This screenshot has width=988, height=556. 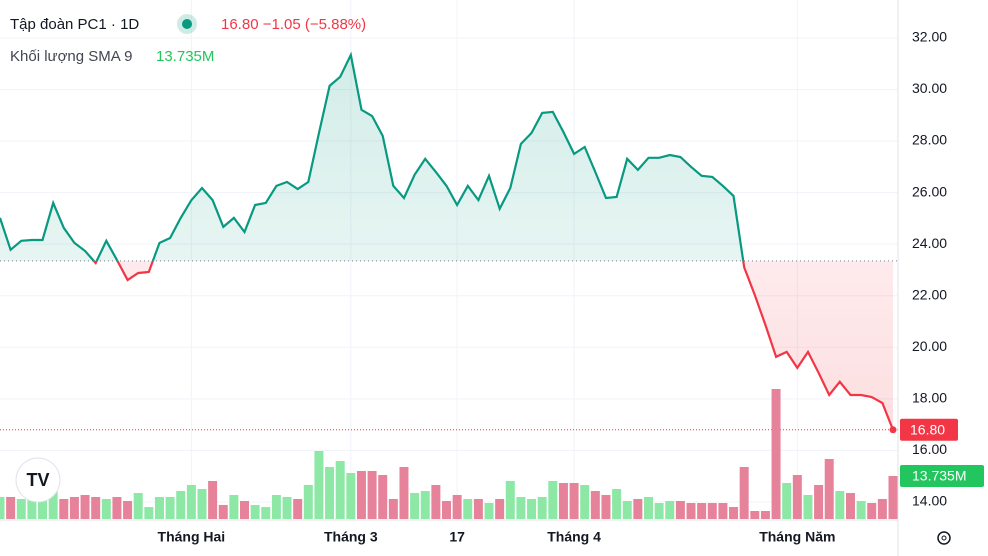 What do you see at coordinates (282, 24) in the screenshot?
I see `change: −1.05` at bounding box center [282, 24].